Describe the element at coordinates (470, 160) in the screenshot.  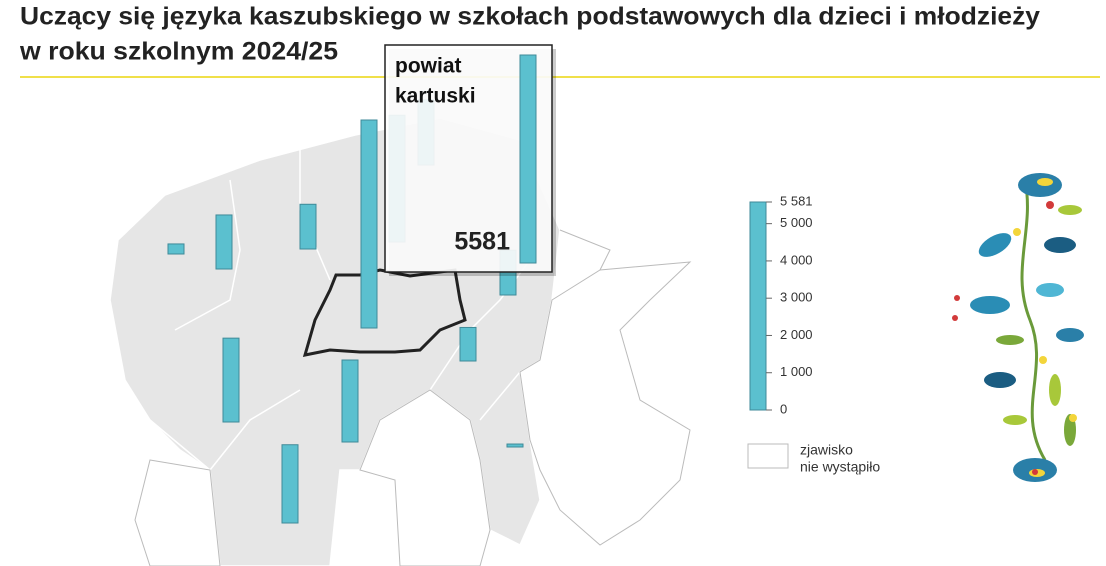
I see `popup: powiat kartuski 5581` at that location.